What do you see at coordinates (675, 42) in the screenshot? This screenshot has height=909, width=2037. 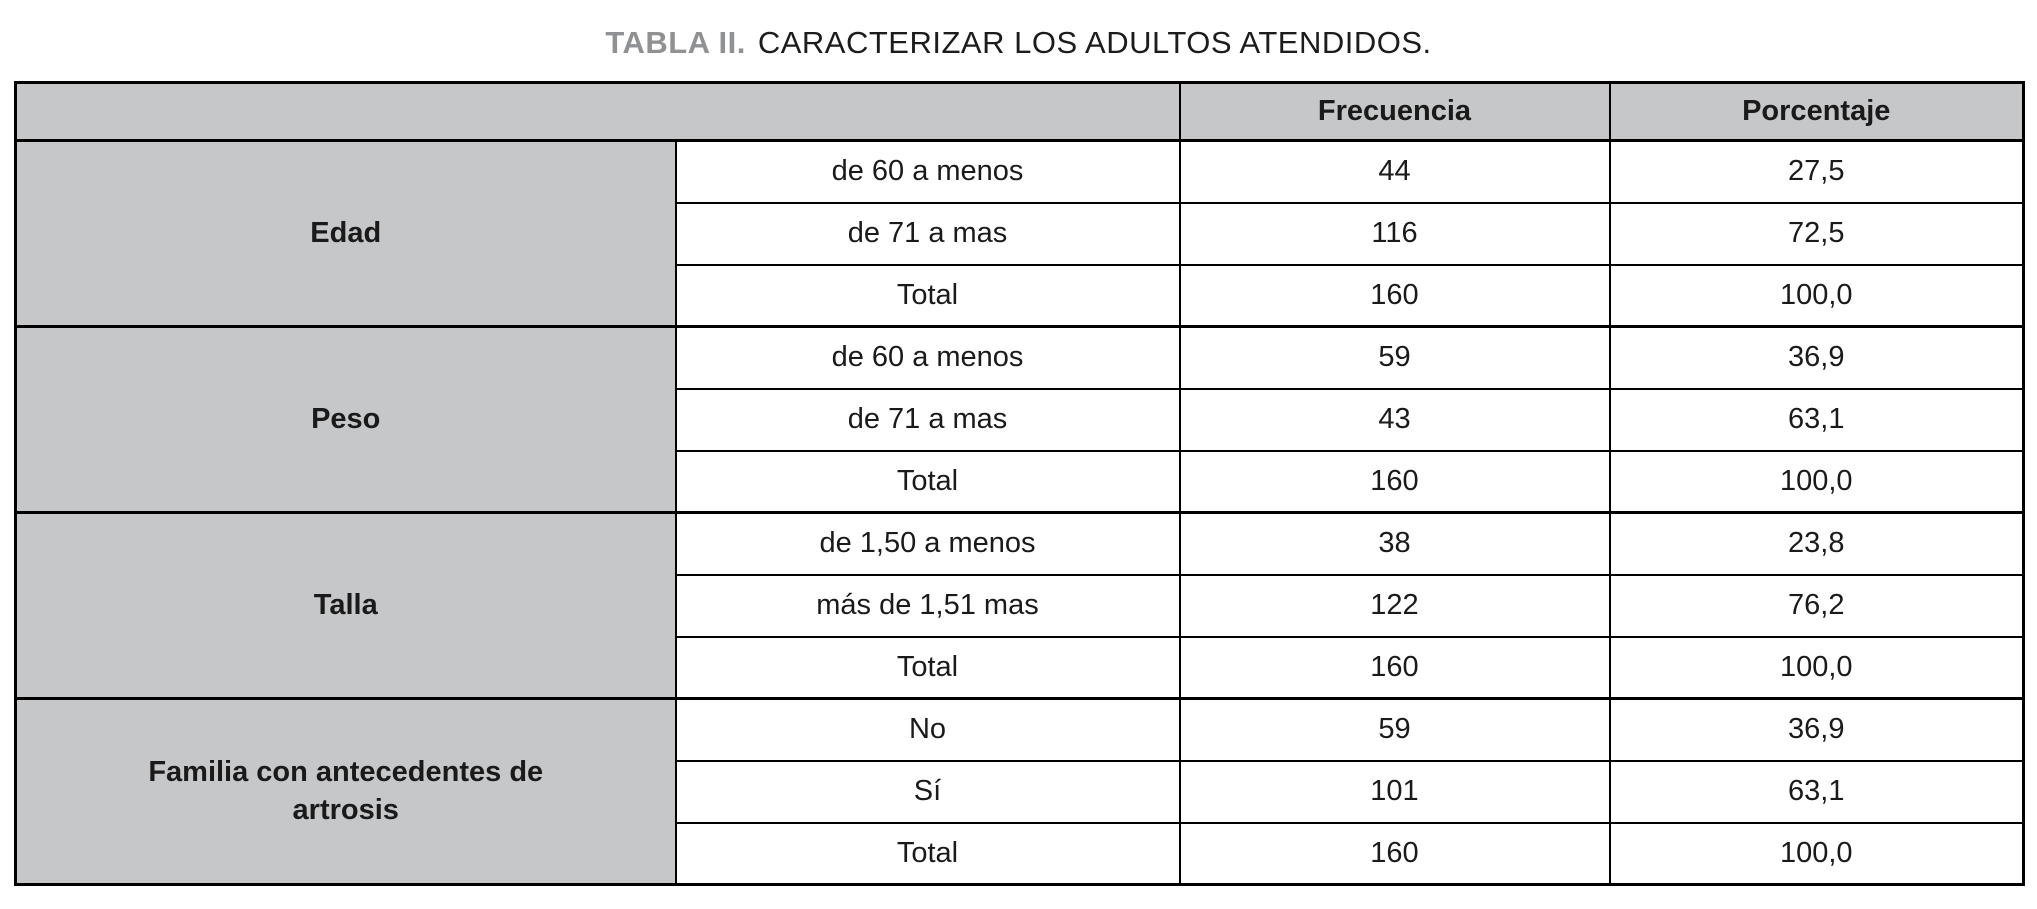 I see `table-title-number: TABLA II.` at bounding box center [675, 42].